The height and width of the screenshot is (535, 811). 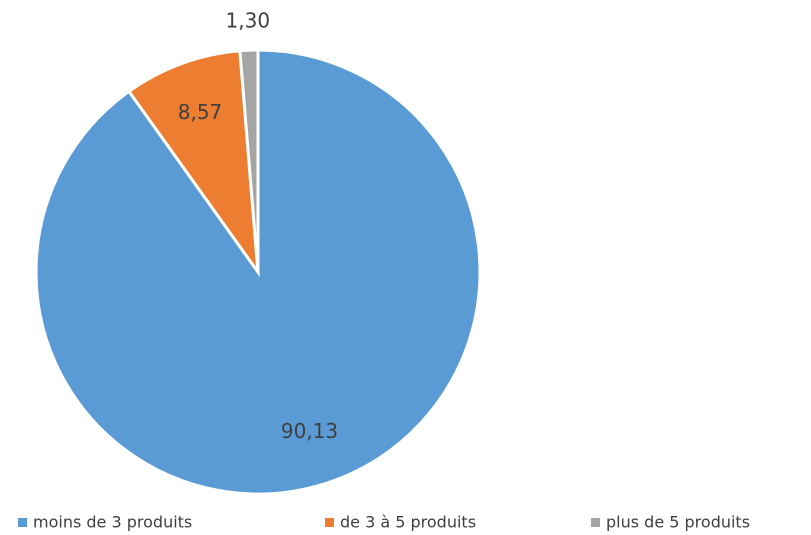 I want to click on data-label: 90,13, so click(x=309, y=431).